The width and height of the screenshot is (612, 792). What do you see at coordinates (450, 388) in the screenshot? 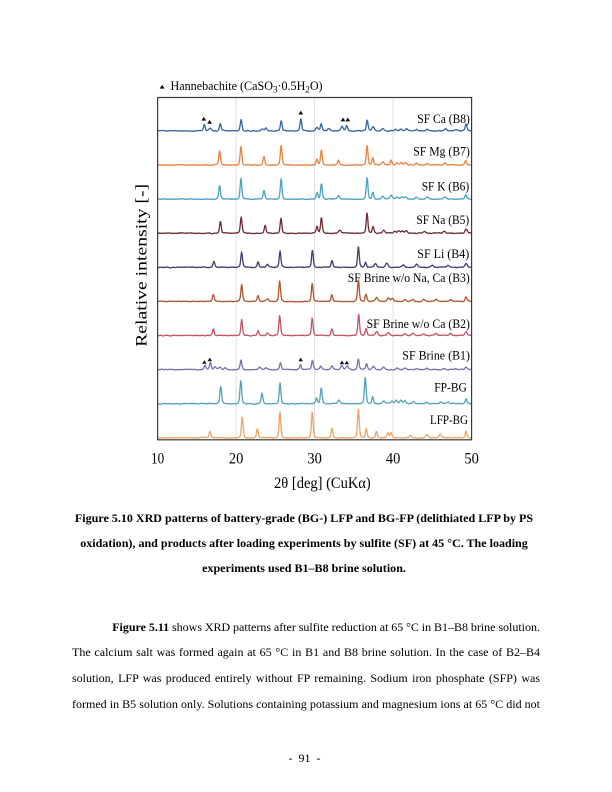
I see `svg-text: FP-BG` at bounding box center [450, 388].